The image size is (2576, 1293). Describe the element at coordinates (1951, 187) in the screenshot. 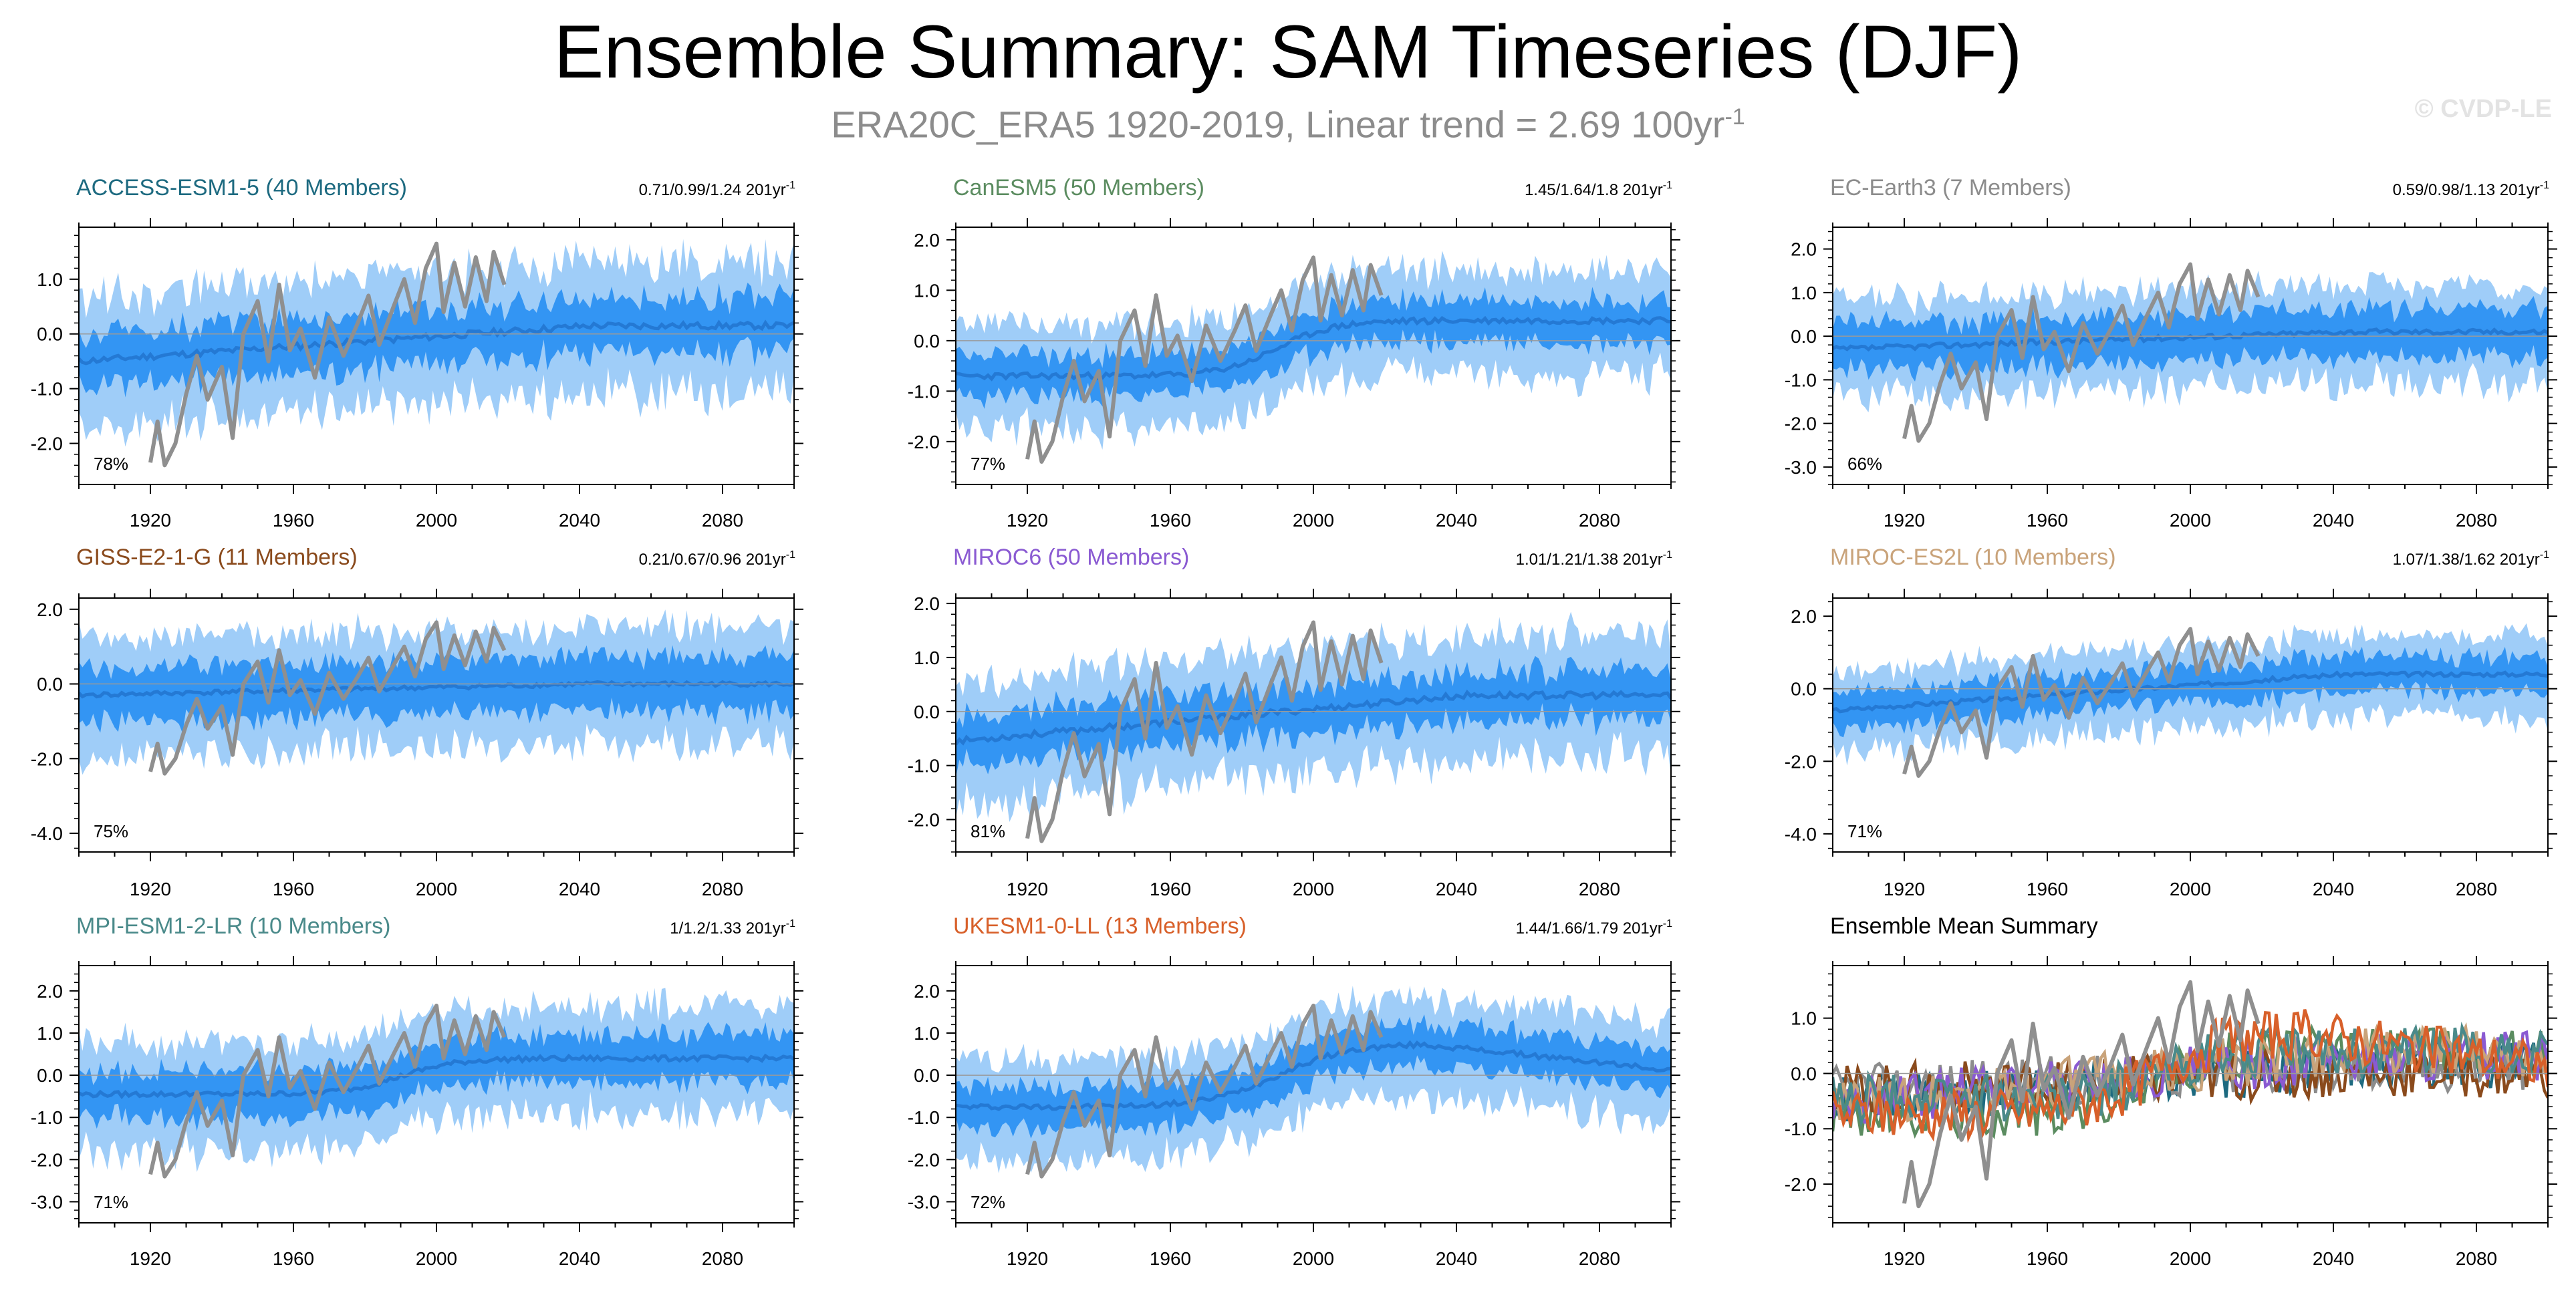

I see `panel-title: EC-Earth3 (7 Members)` at that location.